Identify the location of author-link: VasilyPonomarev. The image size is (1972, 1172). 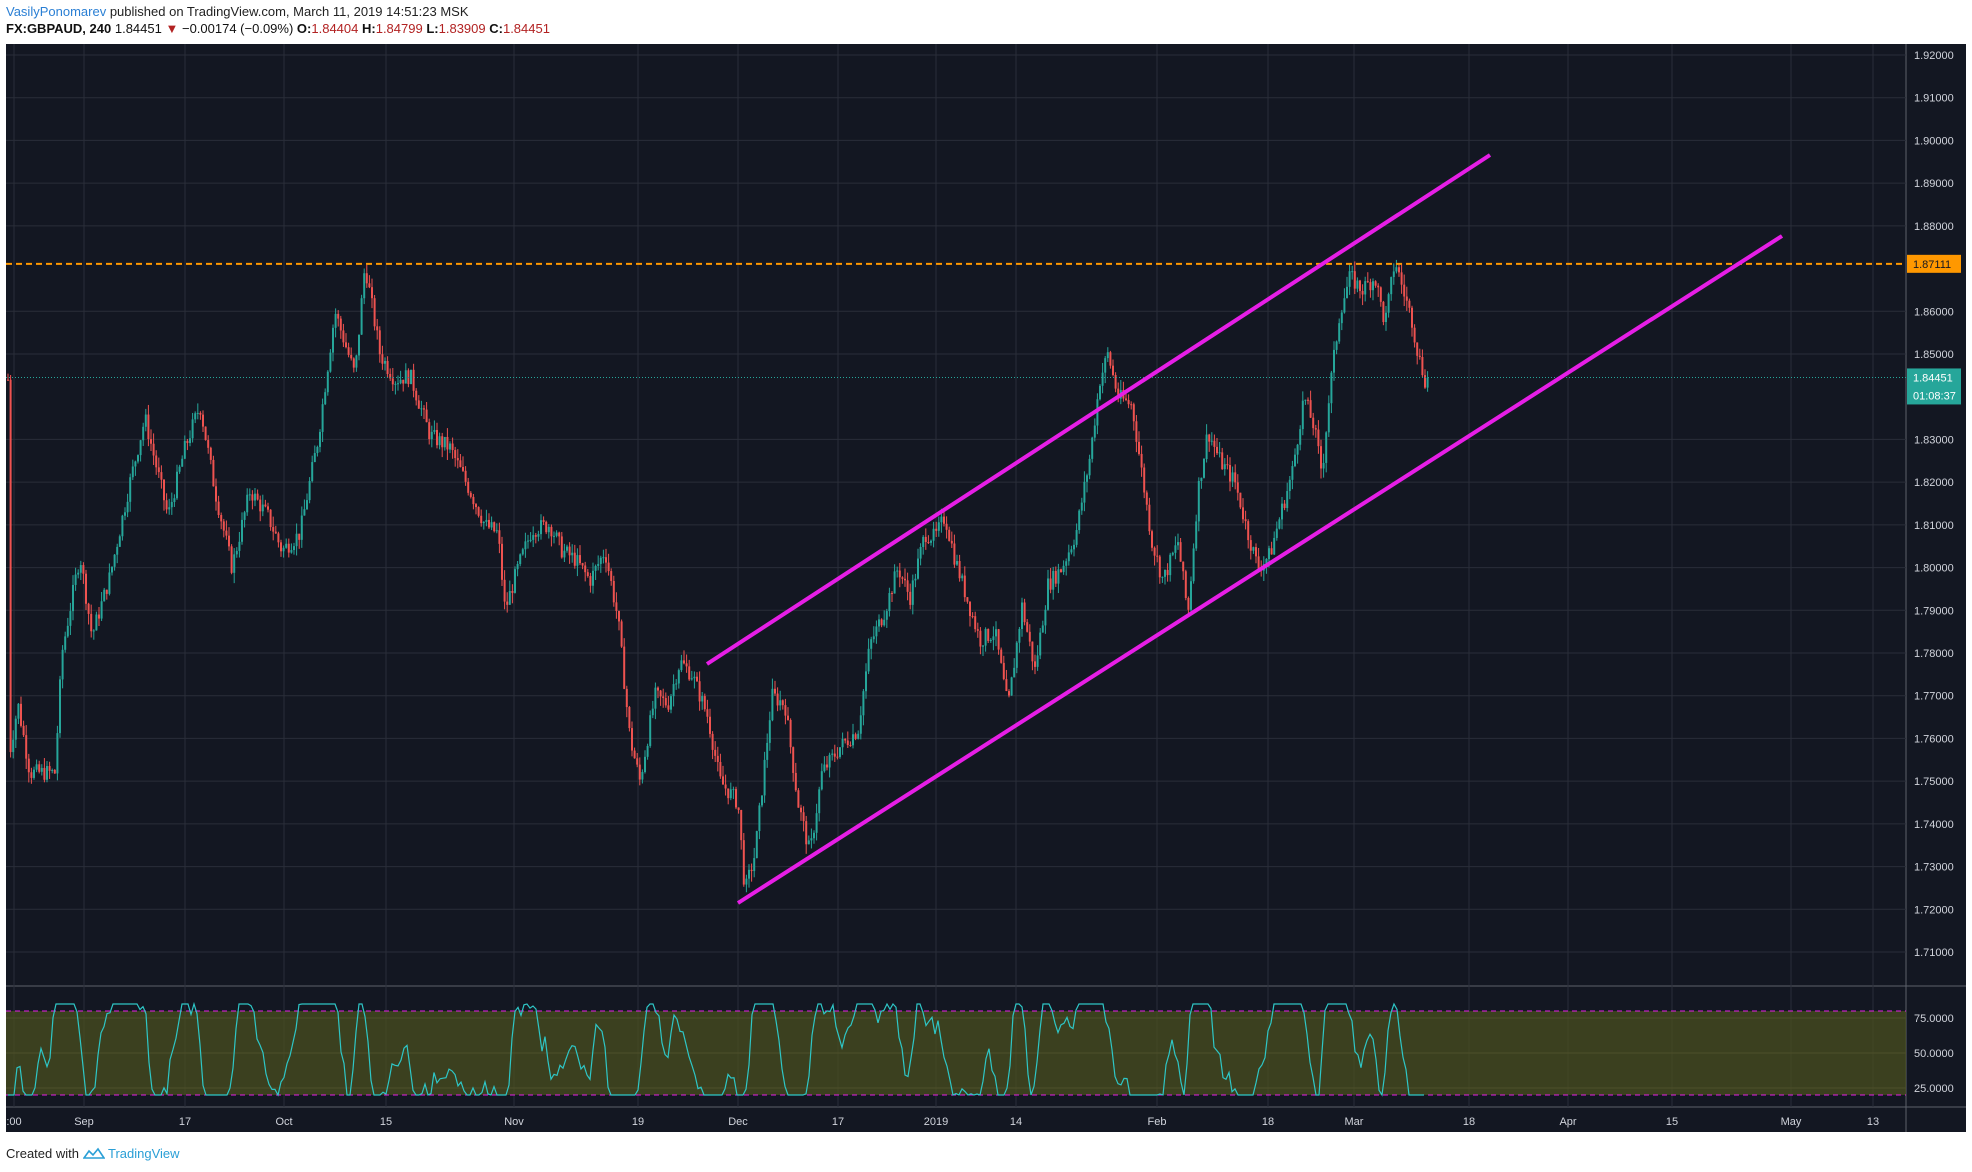
(56, 11).